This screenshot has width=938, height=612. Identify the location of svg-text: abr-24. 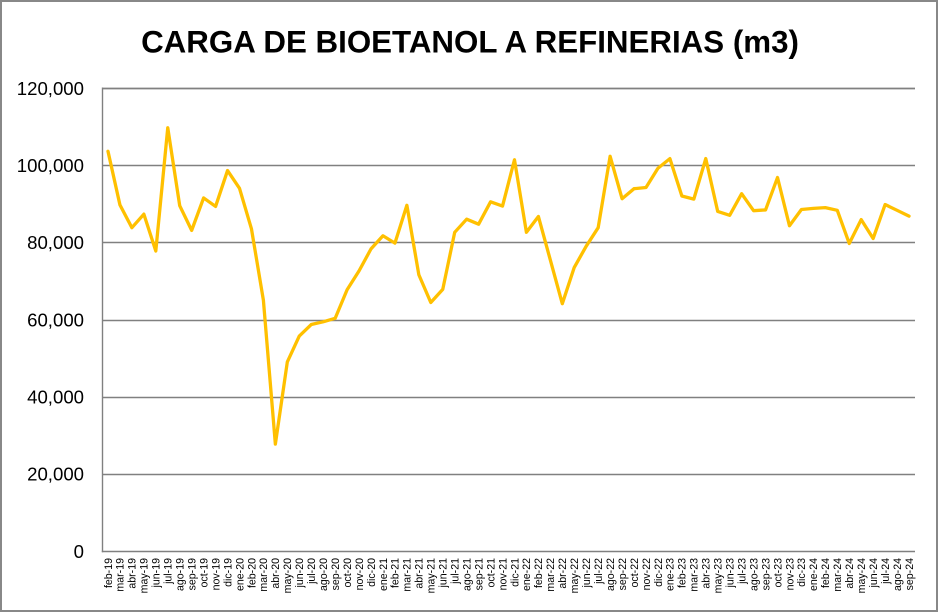
(850, 573).